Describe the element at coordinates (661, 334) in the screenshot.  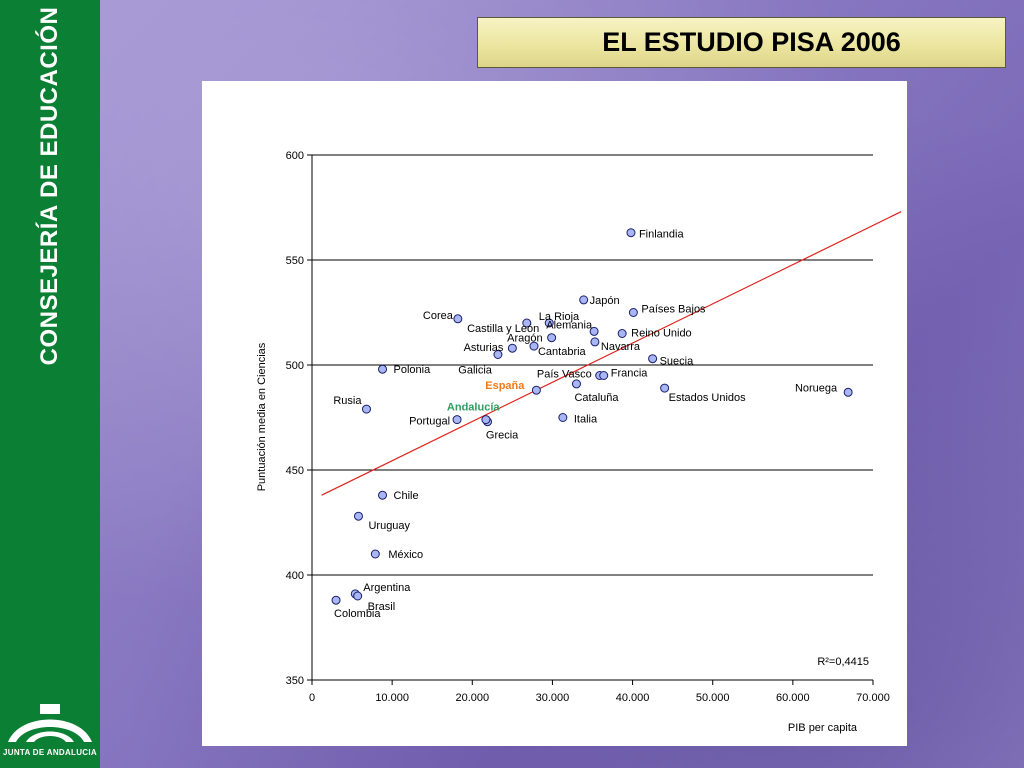
I see `data-label-reino-unido: Reino Unido` at that location.